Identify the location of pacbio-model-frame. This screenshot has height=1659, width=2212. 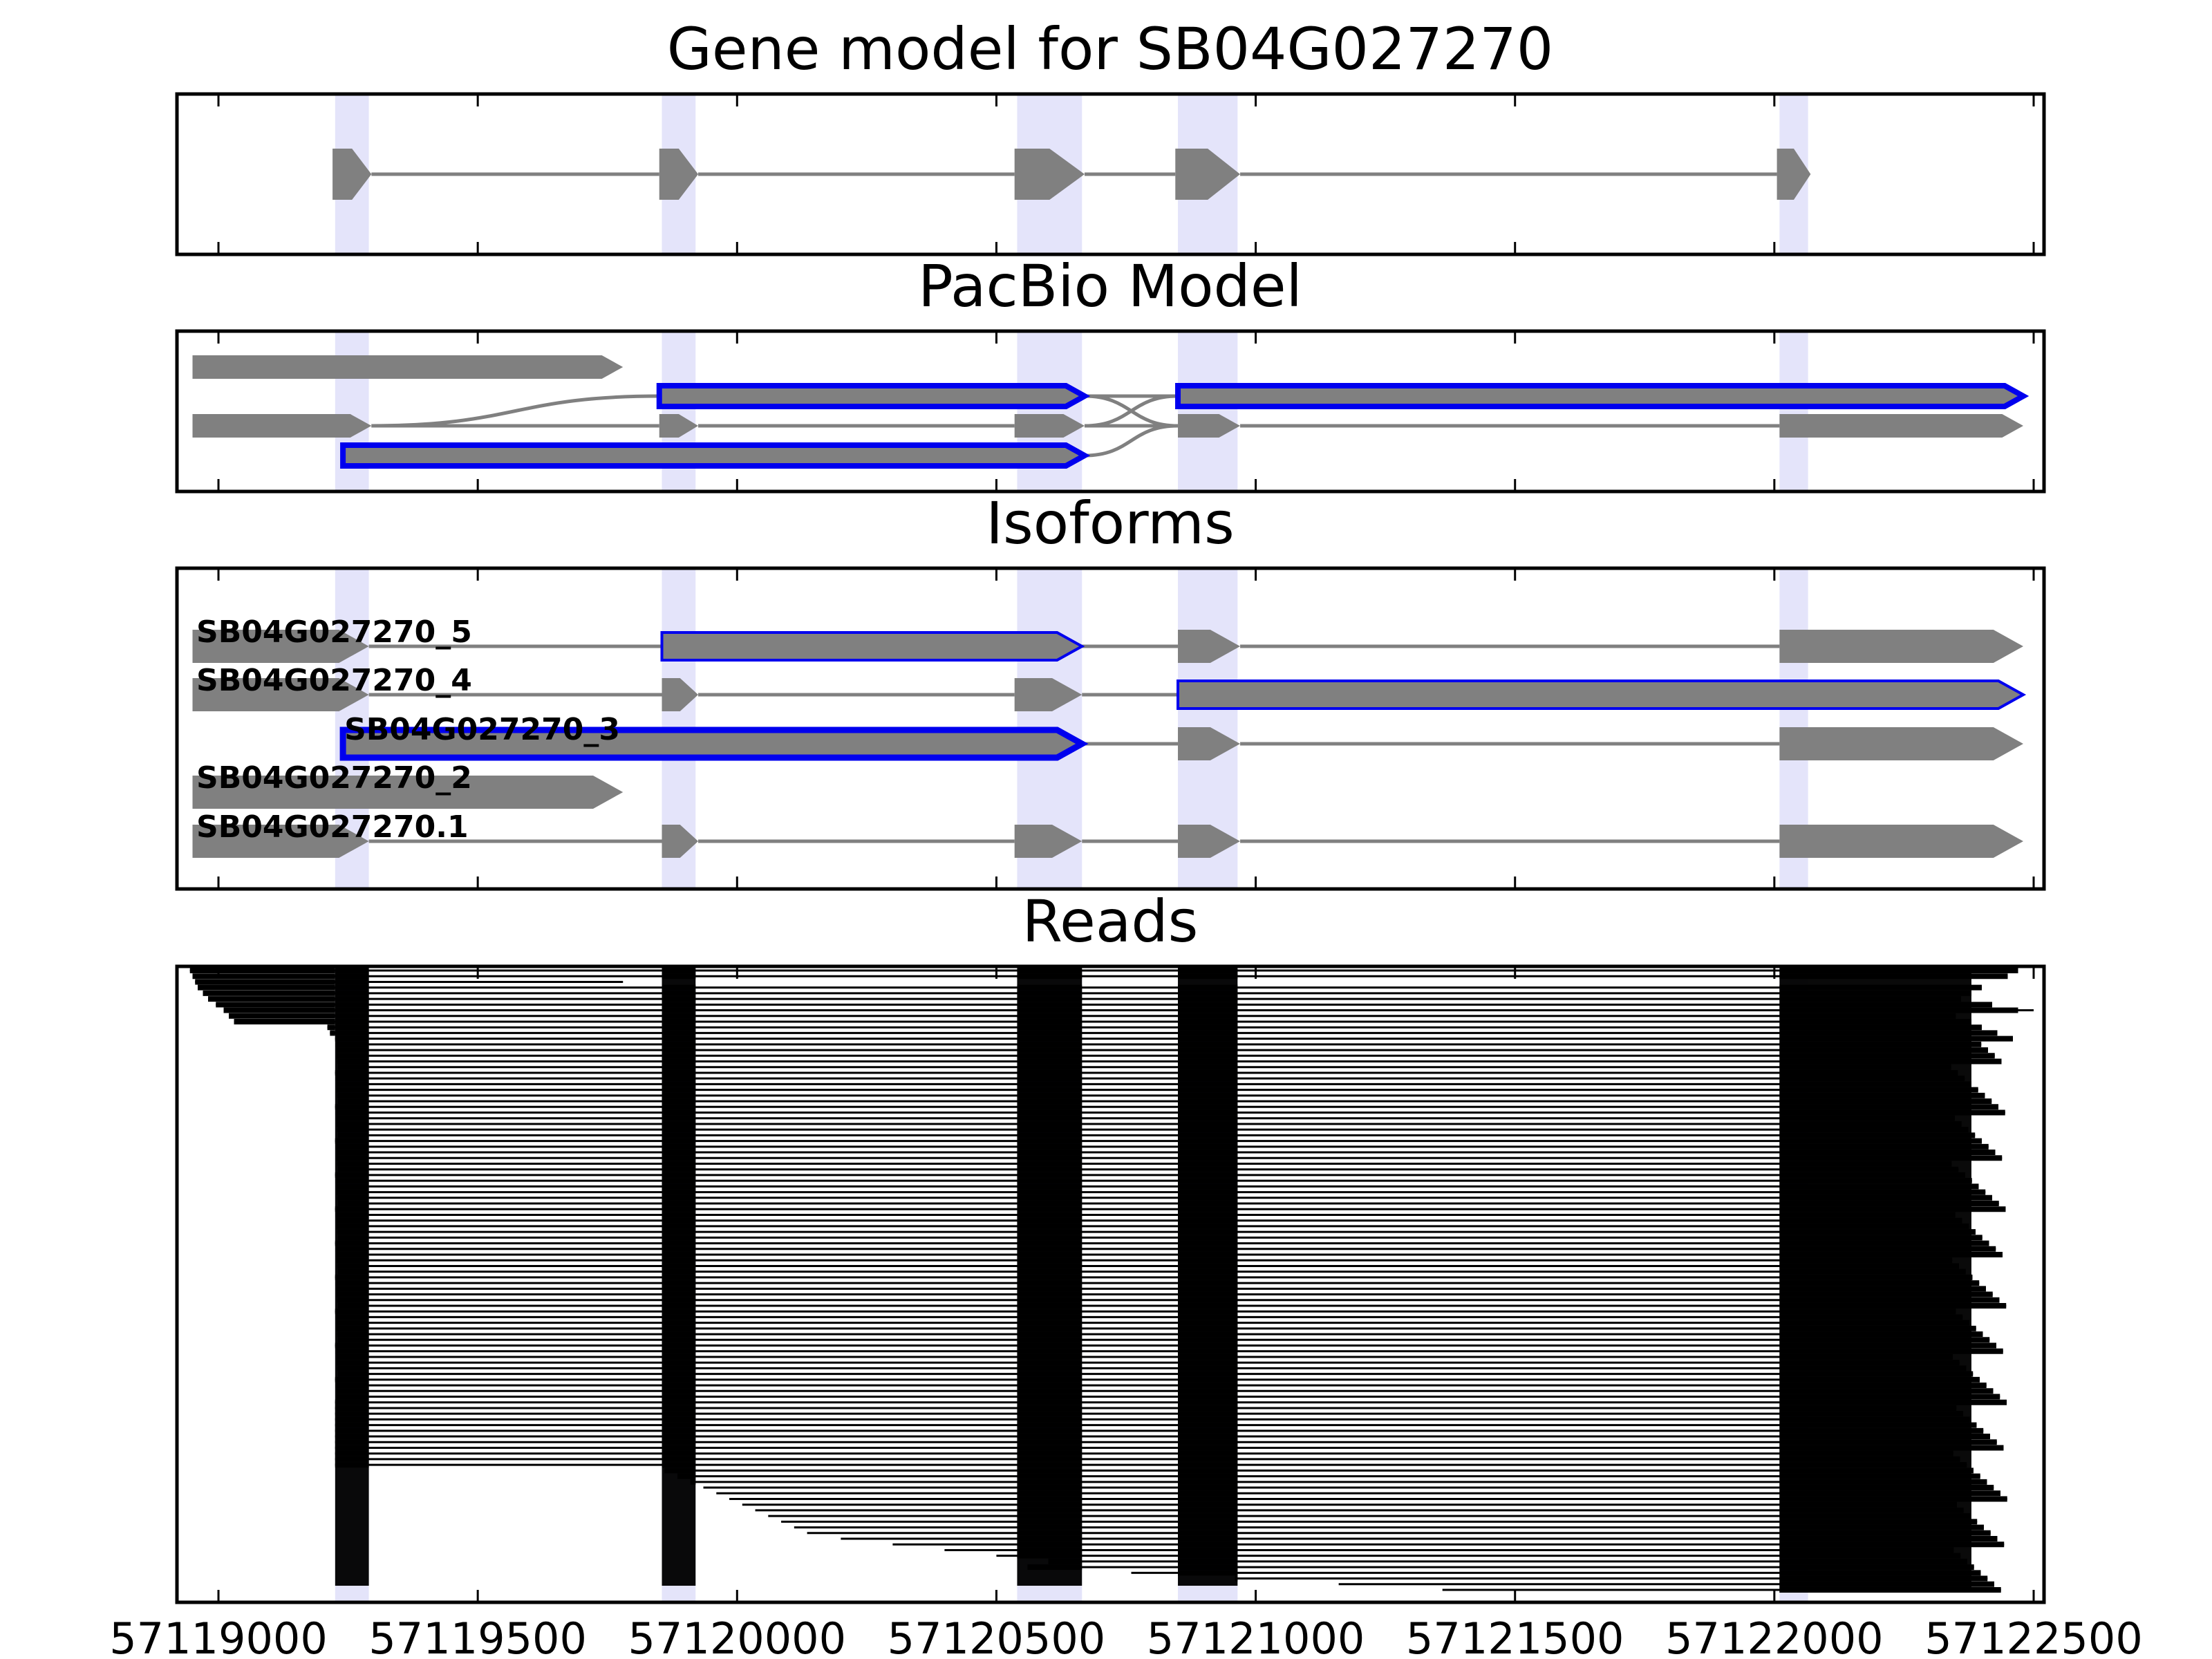
(1110, 412).